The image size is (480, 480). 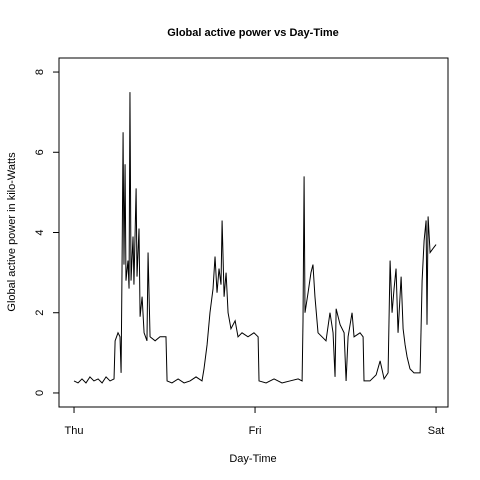 What do you see at coordinates (40, 393) in the screenshot?
I see `y-tick-label: 0` at bounding box center [40, 393].